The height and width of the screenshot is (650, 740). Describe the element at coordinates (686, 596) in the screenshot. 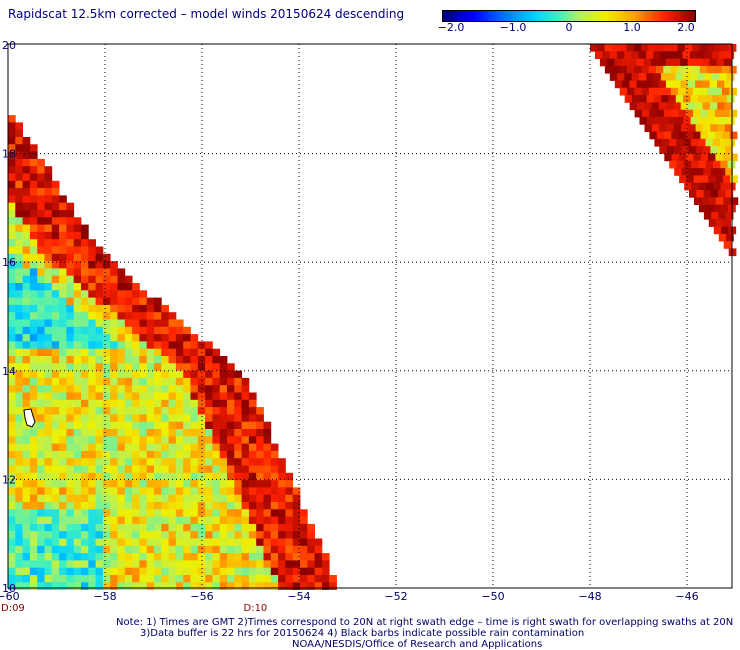

I see `x-tick-label: −46` at that location.